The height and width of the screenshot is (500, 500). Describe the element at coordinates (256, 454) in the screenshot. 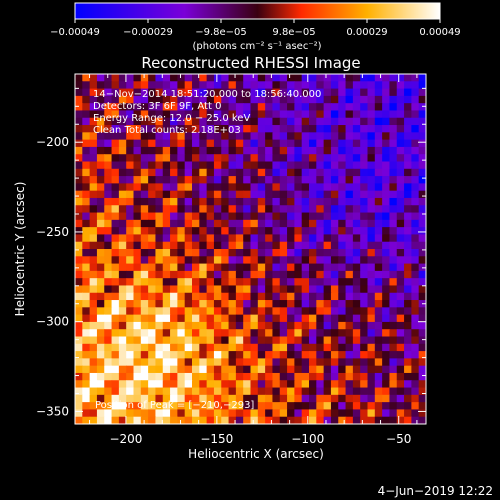

I see `x-axis-label: Heliocentric X (arcsec)` at that location.